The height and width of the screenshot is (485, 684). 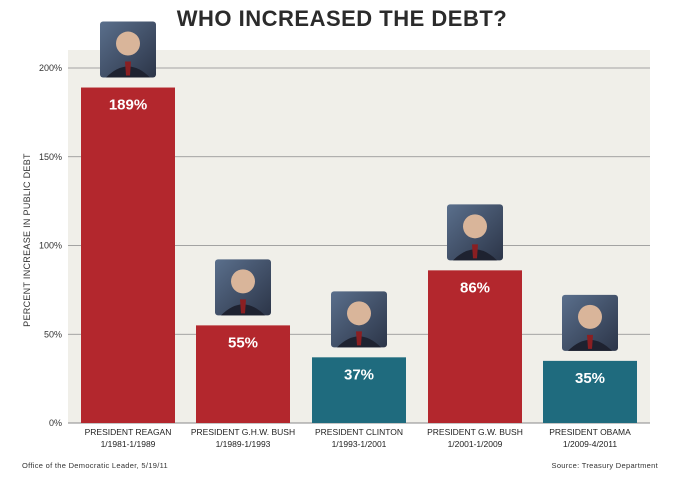 I want to click on data-label: 55%, so click(x=243, y=342).